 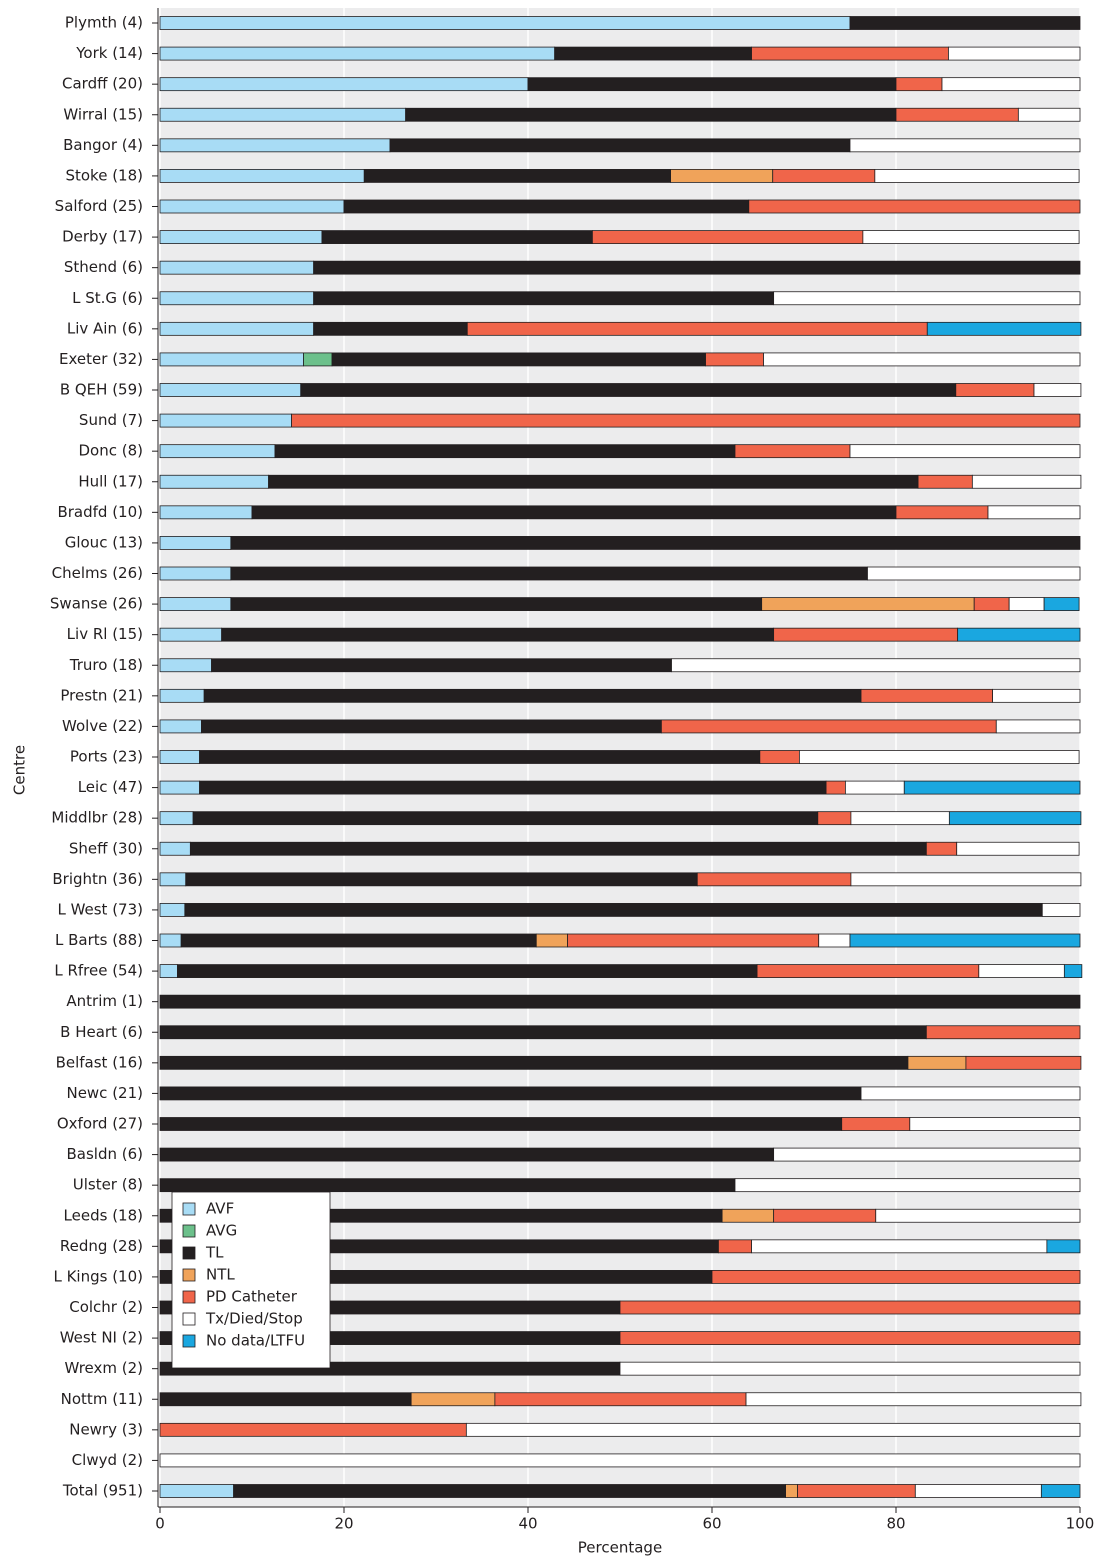 I want to click on y-tick-label: Nottm (11), so click(x=102, y=1399).